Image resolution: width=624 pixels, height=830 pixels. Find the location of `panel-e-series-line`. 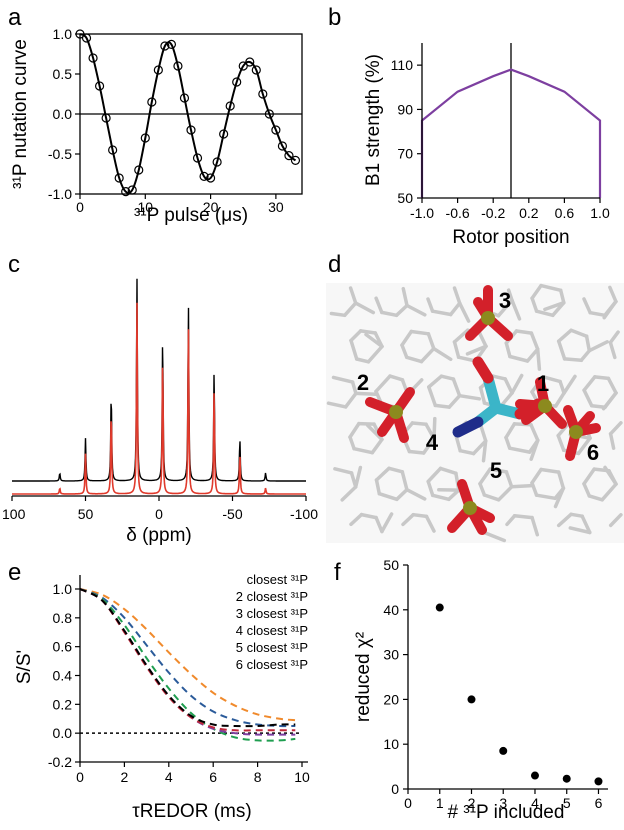

panel-e-series-line is located at coordinates (187, 655).